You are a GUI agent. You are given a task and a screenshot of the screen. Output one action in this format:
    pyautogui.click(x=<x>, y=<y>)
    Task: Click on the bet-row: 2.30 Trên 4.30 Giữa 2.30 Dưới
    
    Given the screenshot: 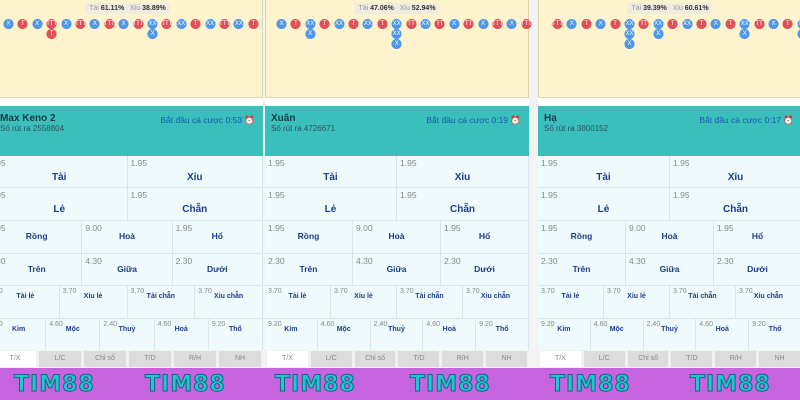 What is the action you would take?
    pyautogui.click(x=397, y=270)
    